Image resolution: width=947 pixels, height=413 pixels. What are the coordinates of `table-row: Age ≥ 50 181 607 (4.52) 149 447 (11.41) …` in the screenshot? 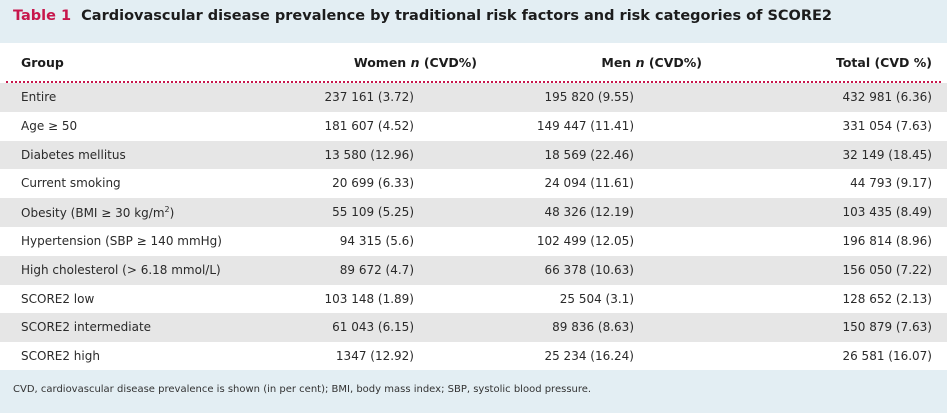 It's located at (473, 126).